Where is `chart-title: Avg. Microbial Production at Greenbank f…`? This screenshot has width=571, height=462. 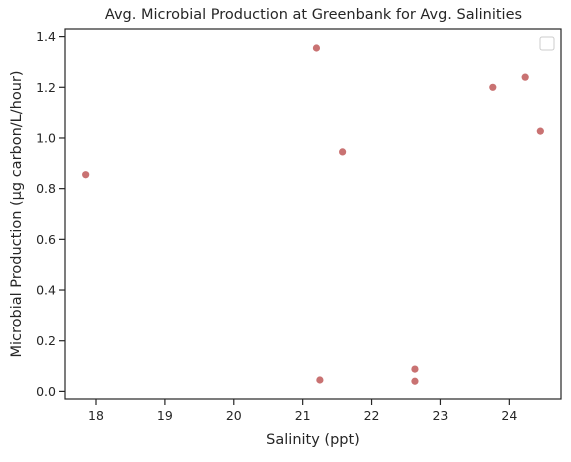
chart-title: Avg. Microbial Production at Greenbank f… is located at coordinates (313, 15).